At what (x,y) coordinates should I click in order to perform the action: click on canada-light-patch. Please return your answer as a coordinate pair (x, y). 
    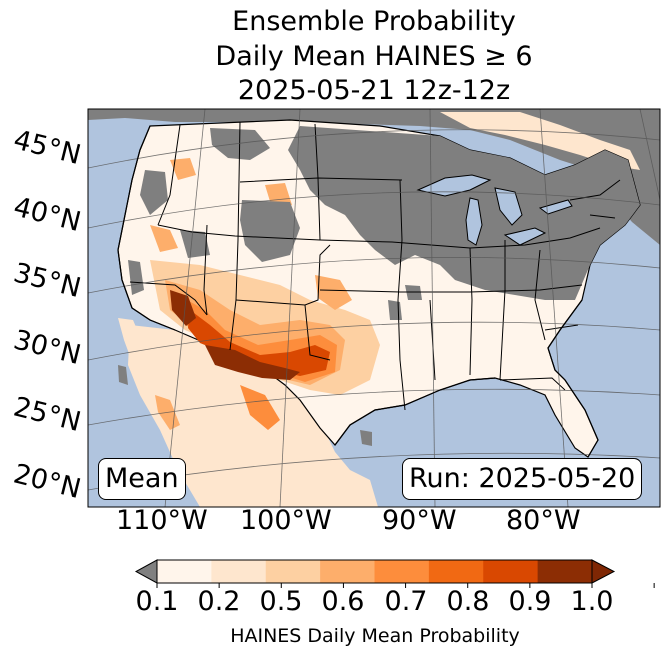
    Looking at the image, I should click on (540, 141).